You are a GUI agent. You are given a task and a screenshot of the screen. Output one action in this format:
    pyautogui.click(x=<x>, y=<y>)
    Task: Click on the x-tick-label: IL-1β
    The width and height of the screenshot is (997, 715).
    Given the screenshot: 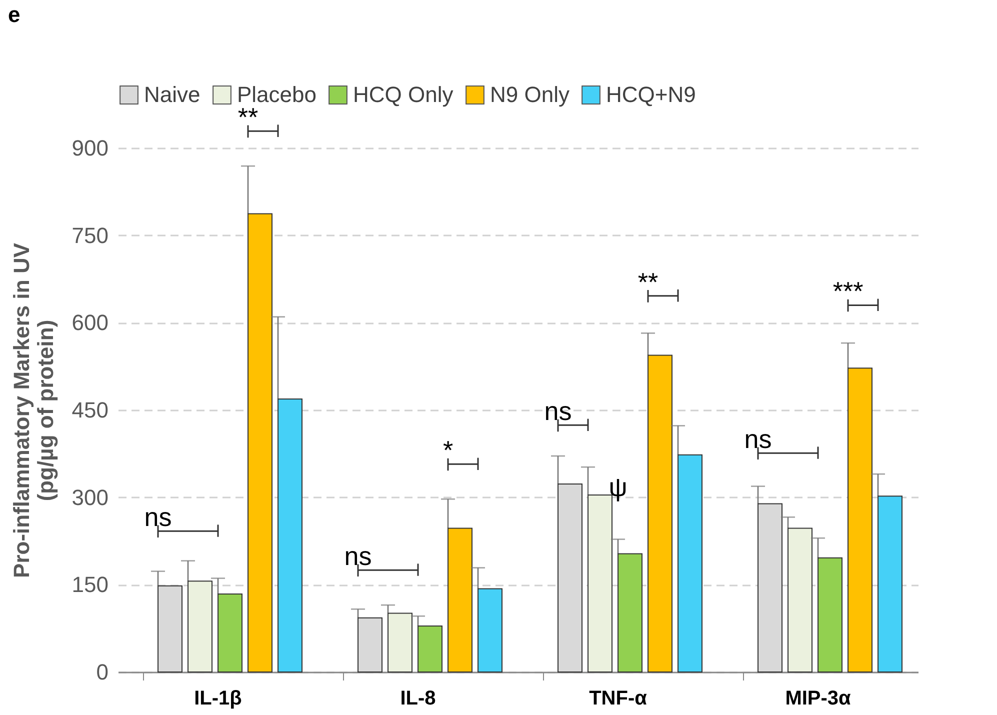 What is the action you would take?
    pyautogui.click(x=218, y=699)
    